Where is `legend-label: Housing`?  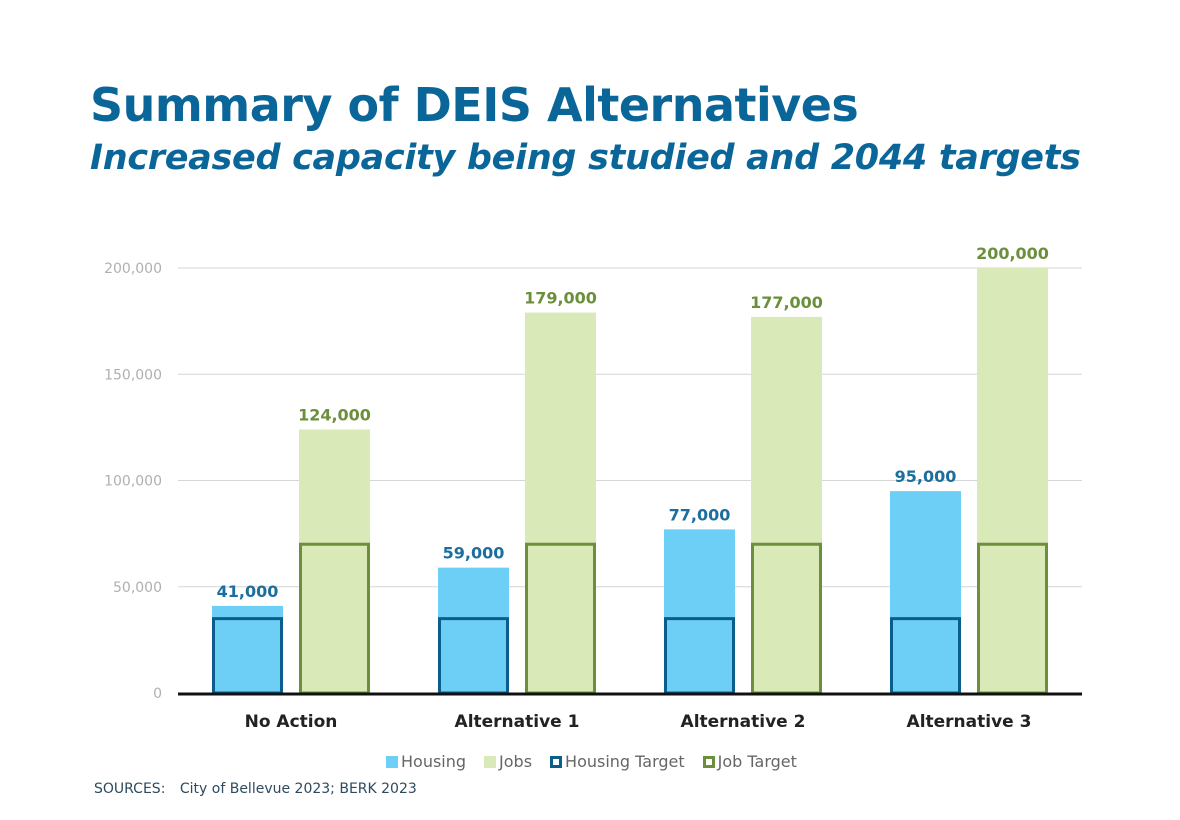 legend-label: Housing is located at coordinates (434, 761).